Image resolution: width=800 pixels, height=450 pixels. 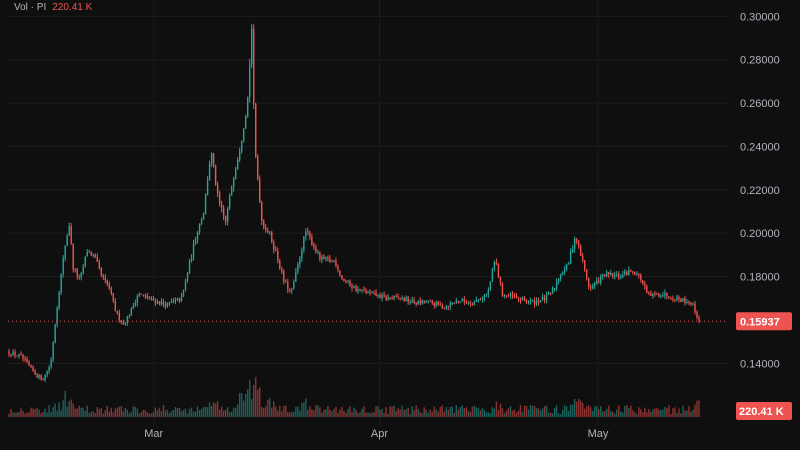 What do you see at coordinates (30, 7) in the screenshot?
I see `volume-legend-label: Vol · PI` at bounding box center [30, 7].